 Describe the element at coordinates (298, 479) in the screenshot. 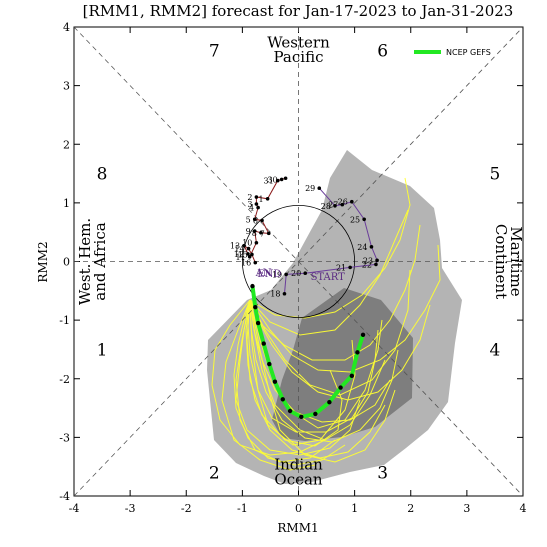

I see `region-label: Ocean` at that location.